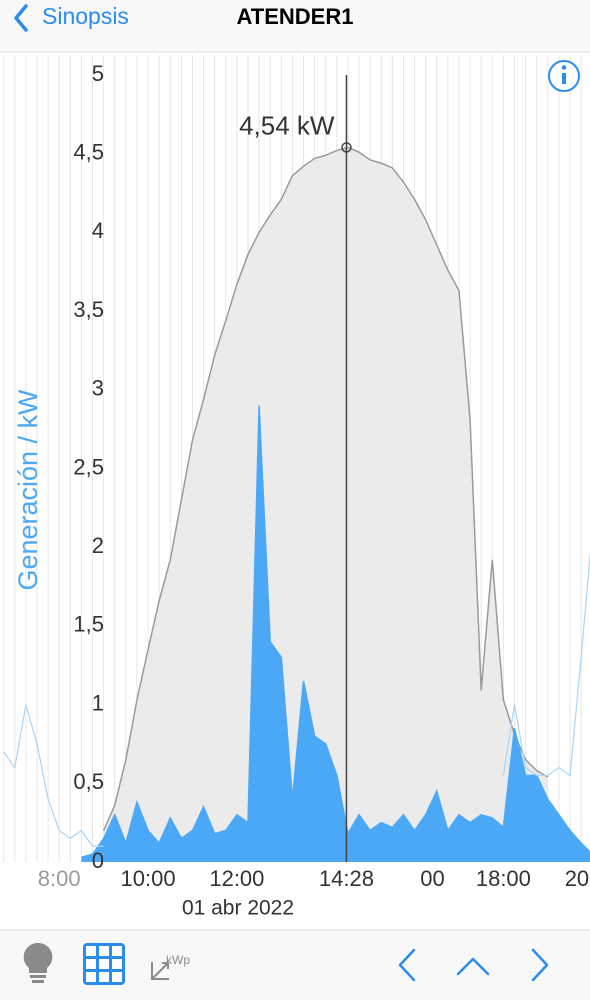  What do you see at coordinates (88, 624) in the screenshot?
I see `y-tick-label: 1,5` at bounding box center [88, 624].